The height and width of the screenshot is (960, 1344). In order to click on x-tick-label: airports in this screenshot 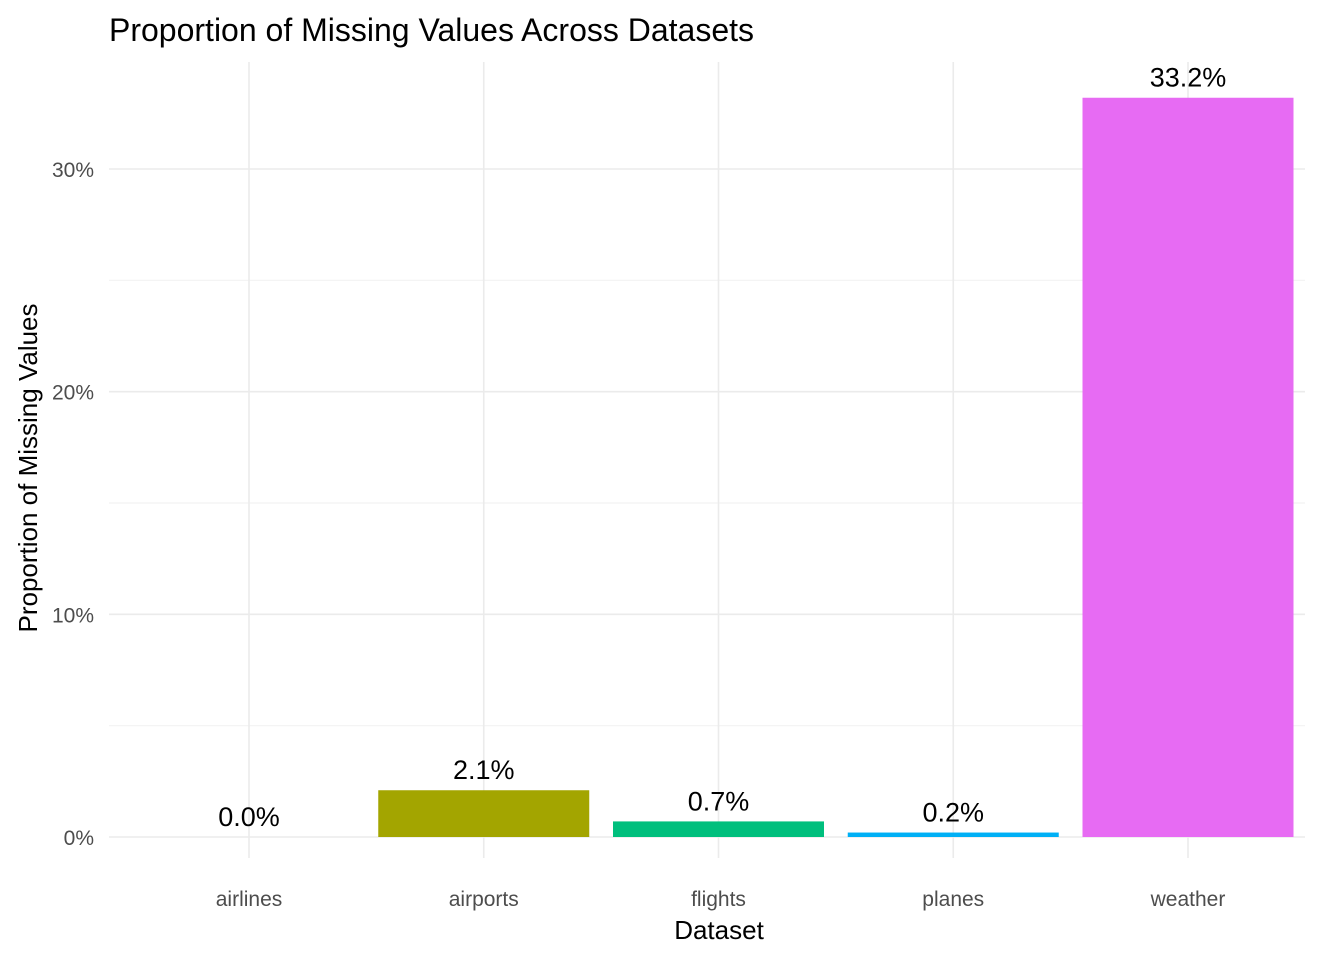, I will do `click(484, 899)`.